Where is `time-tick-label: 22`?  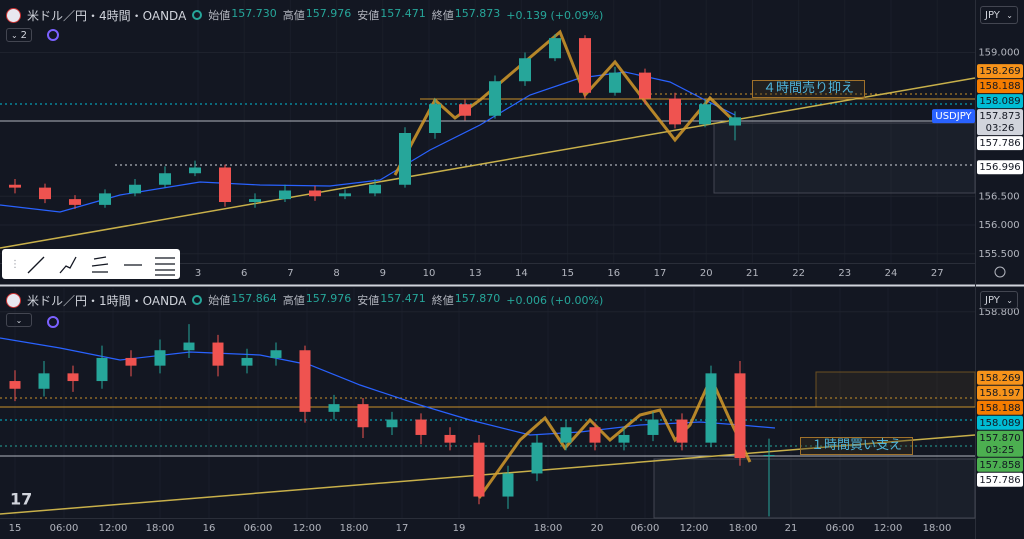 time-tick-label: 22 is located at coordinates (798, 273).